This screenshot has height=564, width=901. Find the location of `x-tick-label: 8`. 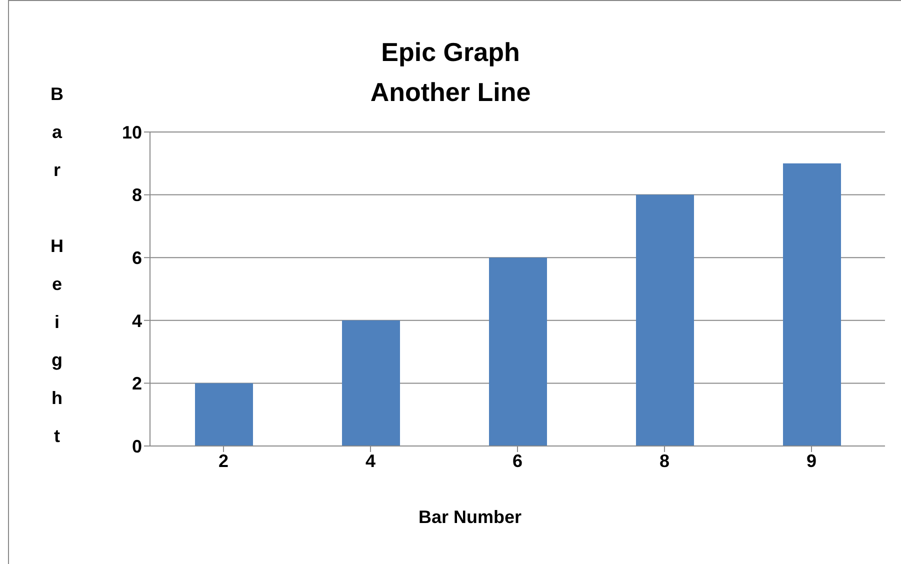

x-tick-label: 8 is located at coordinates (664, 460).